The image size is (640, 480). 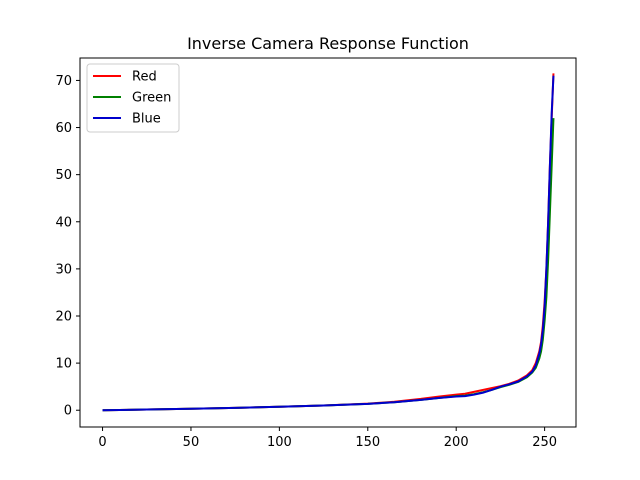 I want to click on legend-box, so click(x=133, y=98).